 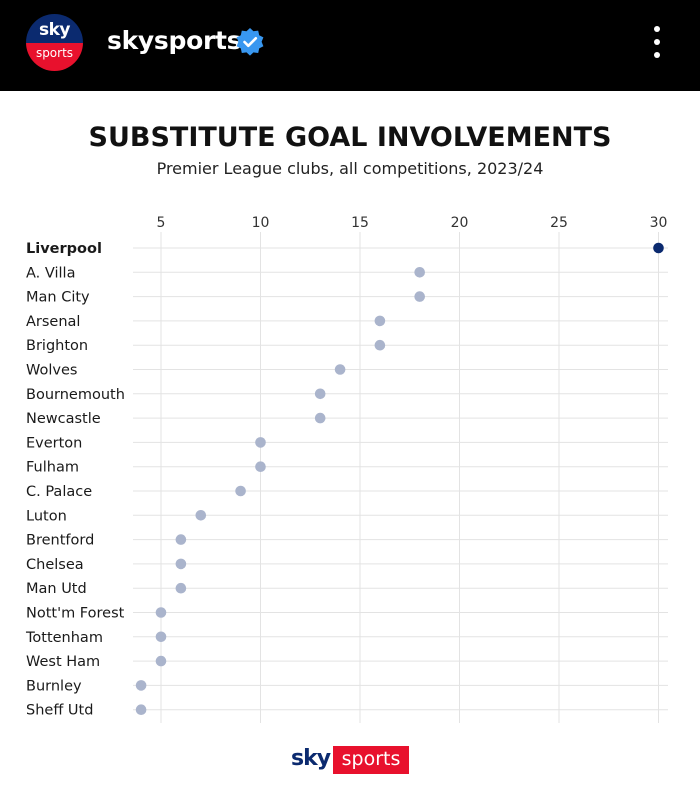 What do you see at coordinates (57, 346) in the screenshot?
I see `club-label: Brighton` at bounding box center [57, 346].